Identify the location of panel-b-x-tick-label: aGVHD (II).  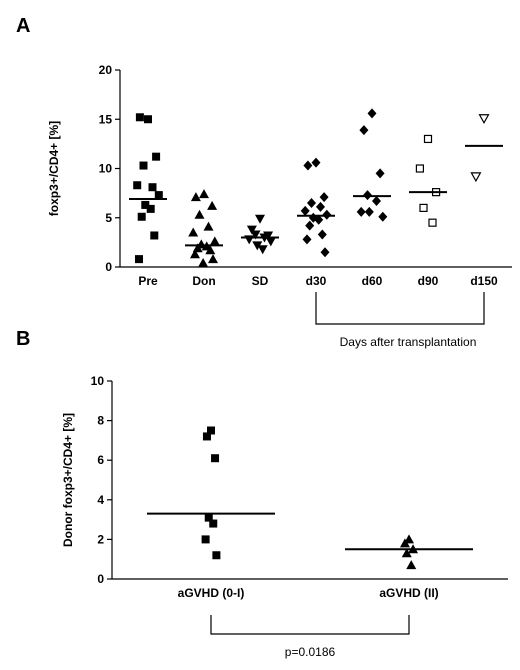
(408, 593).